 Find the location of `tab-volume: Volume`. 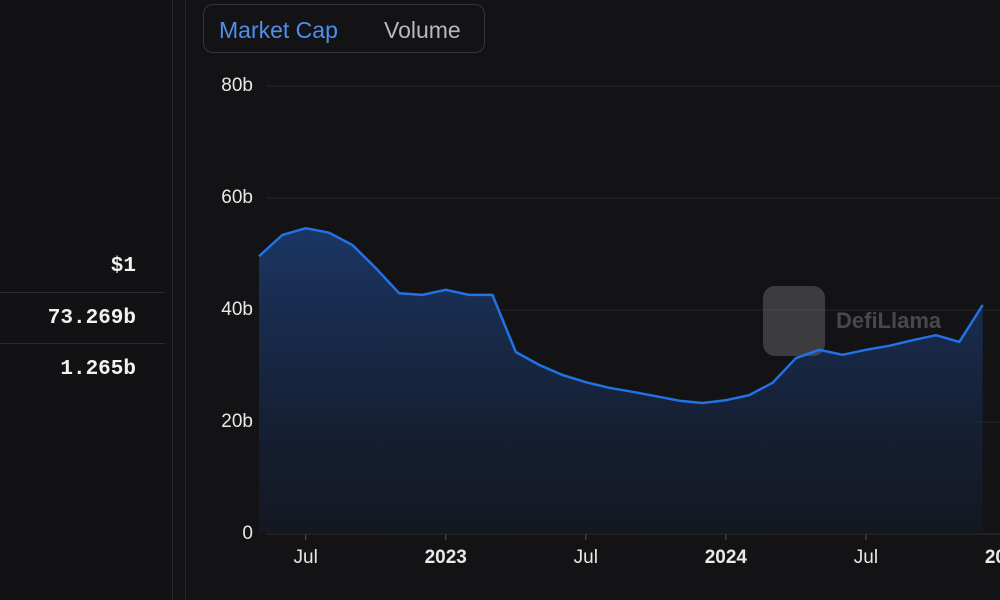

tab-volume: Volume is located at coordinates (422, 30).